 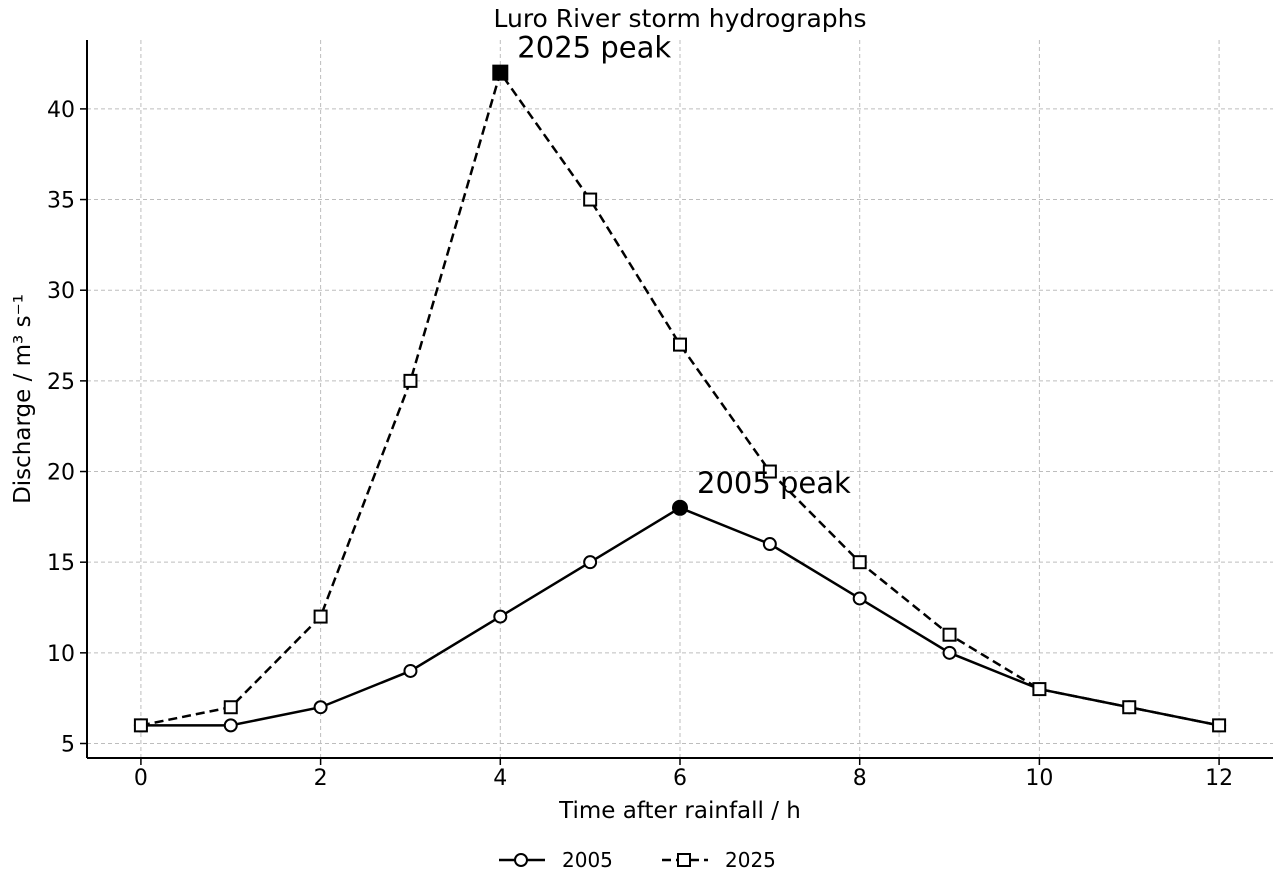 I want to click on legend-item-2025: 2025, so click(x=719, y=860).